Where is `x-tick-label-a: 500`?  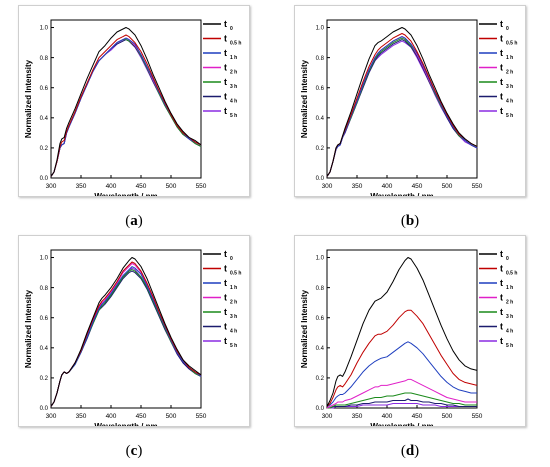
x-tick-label-a: 500 is located at coordinates (171, 186).